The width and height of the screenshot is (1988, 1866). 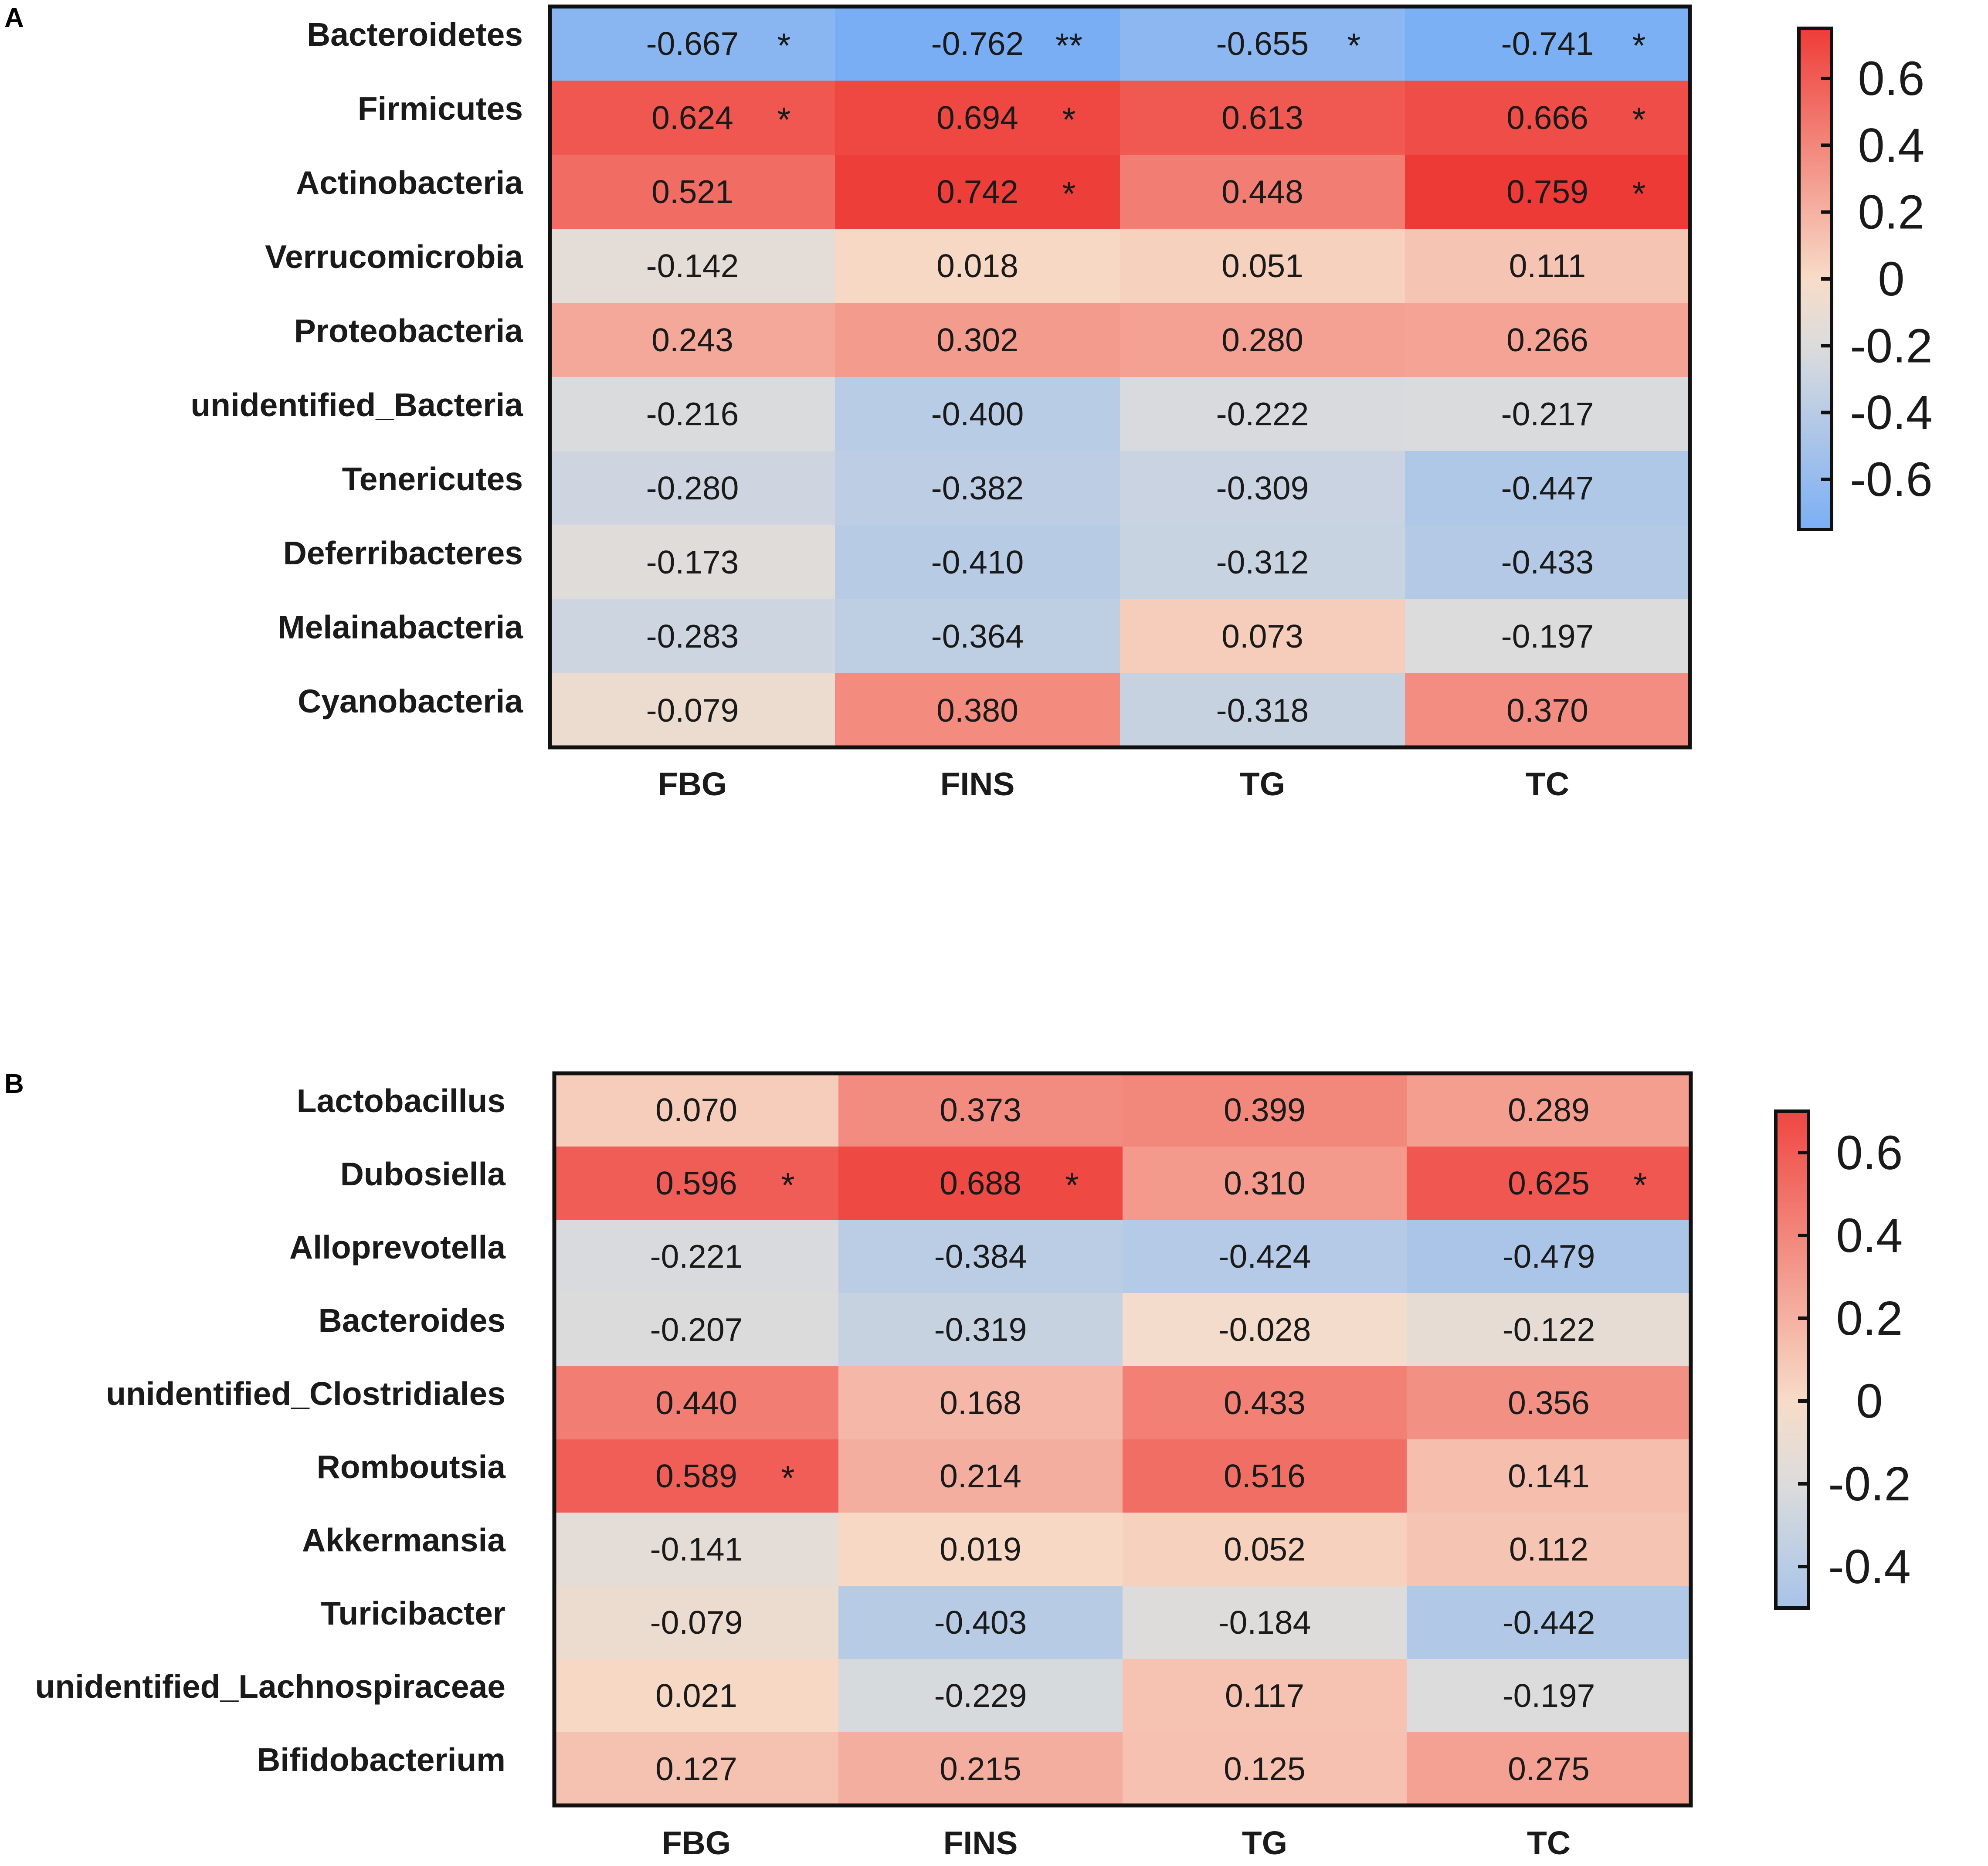 I want to click on cell-value-label: 0.243, so click(x=692, y=340).